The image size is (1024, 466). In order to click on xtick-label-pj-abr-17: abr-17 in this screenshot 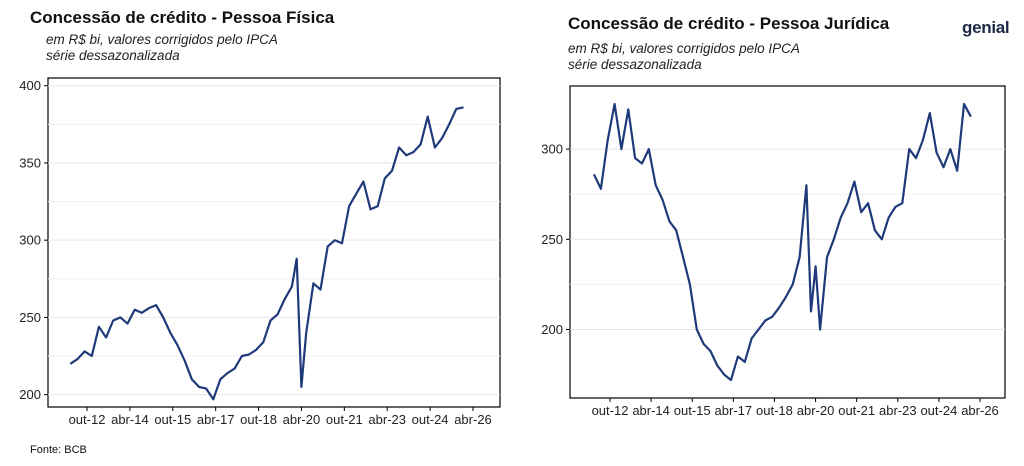, I will do `click(734, 410)`.